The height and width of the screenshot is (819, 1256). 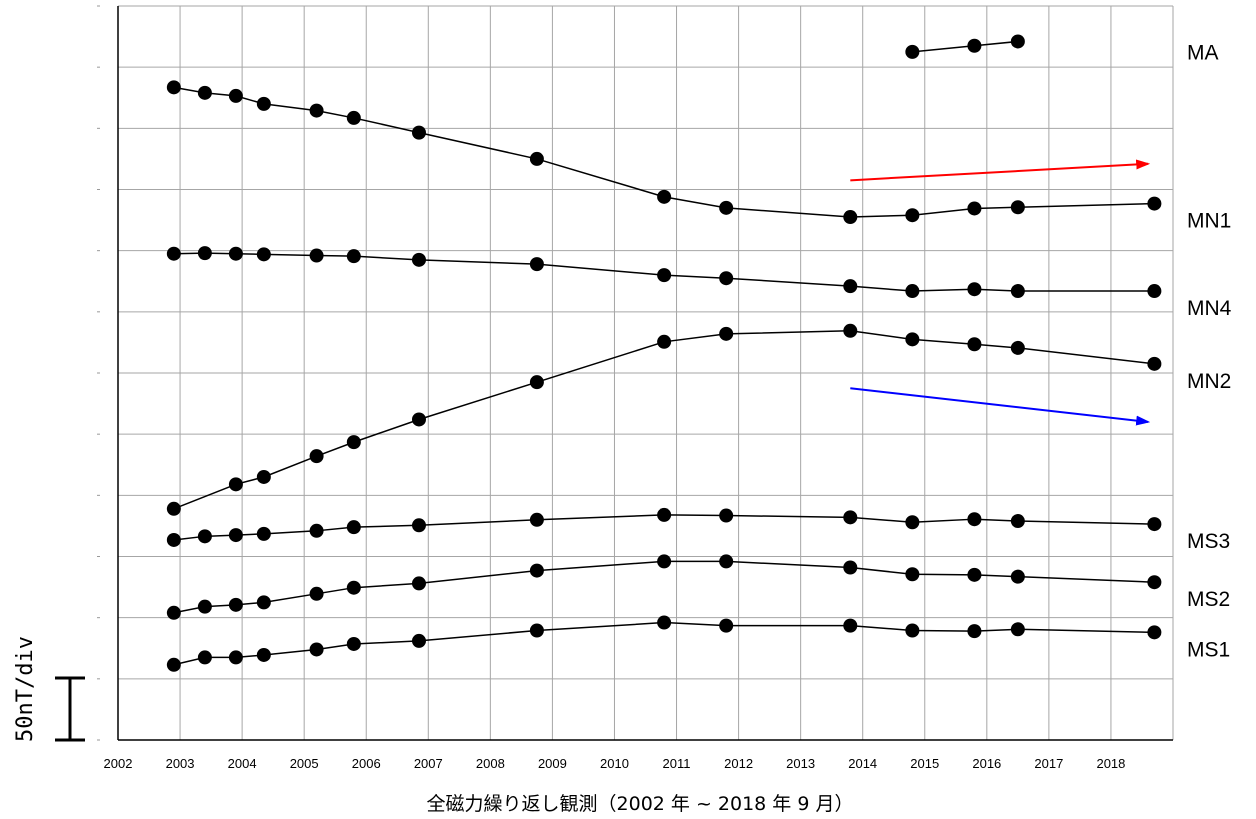 What do you see at coordinates (664, 643) in the screenshot?
I see `series-ms1` at bounding box center [664, 643].